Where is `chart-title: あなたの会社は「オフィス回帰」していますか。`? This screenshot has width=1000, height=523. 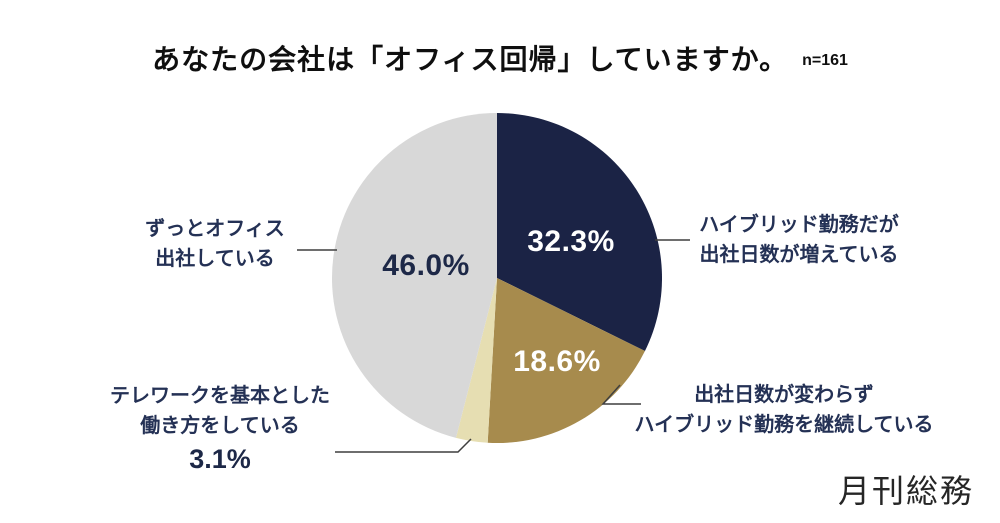
chart-title: あなたの会社は「オフィス回帰」していますか。 is located at coordinates (470, 59).